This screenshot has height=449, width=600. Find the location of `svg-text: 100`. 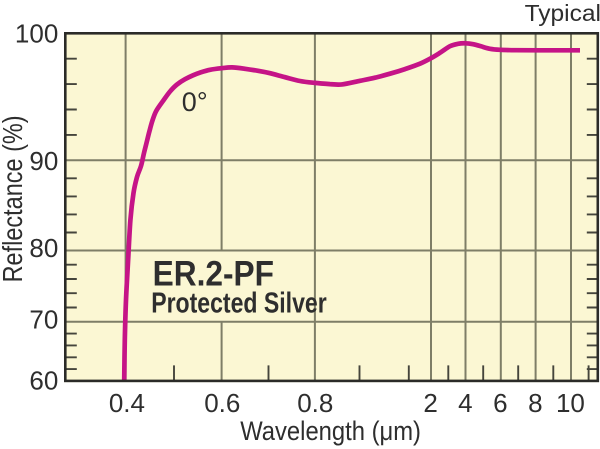

svg-text: 100 is located at coordinates (36, 34).